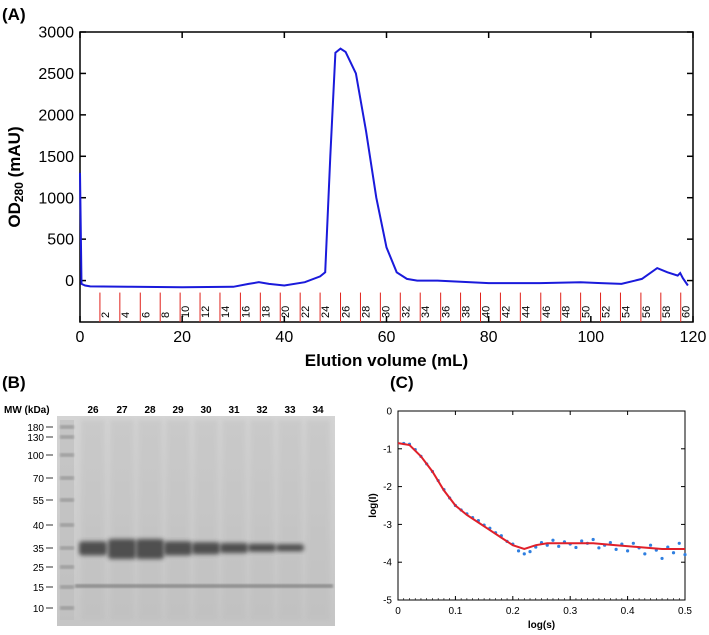  What do you see at coordinates (56, 74) in the screenshot?
I see `y-tick-label: 2500` at bounding box center [56, 74].